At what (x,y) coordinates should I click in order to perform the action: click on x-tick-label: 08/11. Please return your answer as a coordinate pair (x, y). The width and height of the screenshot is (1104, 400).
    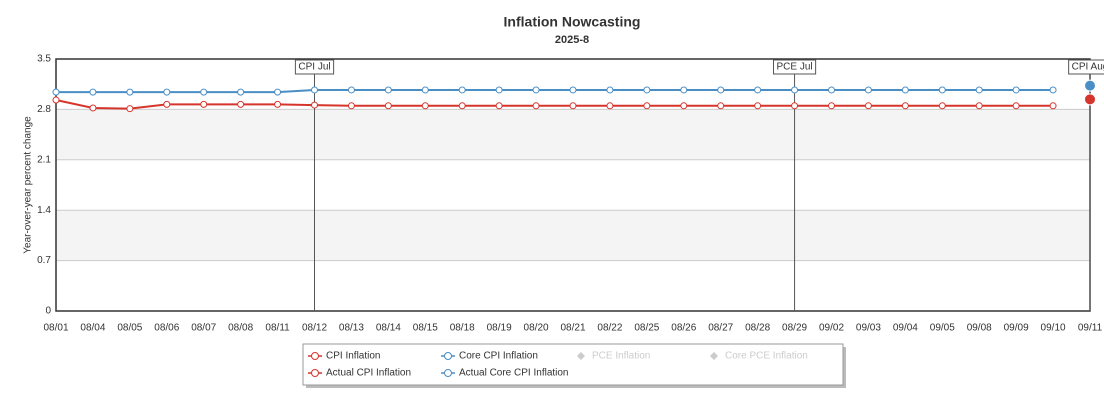
    Looking at the image, I should click on (277, 328).